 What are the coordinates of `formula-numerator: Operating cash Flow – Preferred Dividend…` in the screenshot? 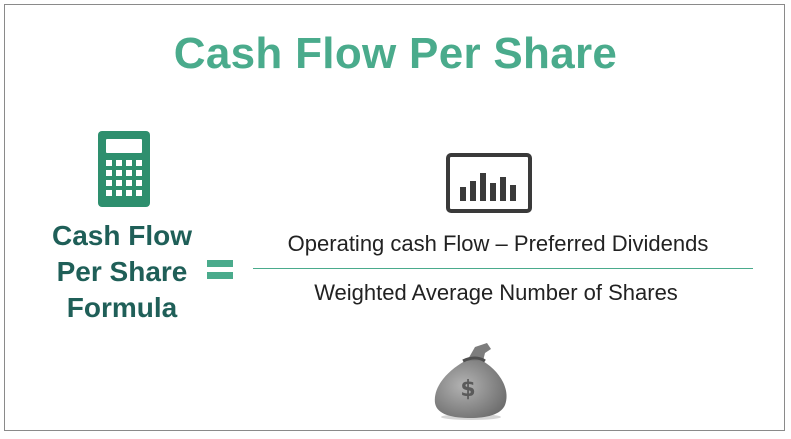 It's located at (498, 243).